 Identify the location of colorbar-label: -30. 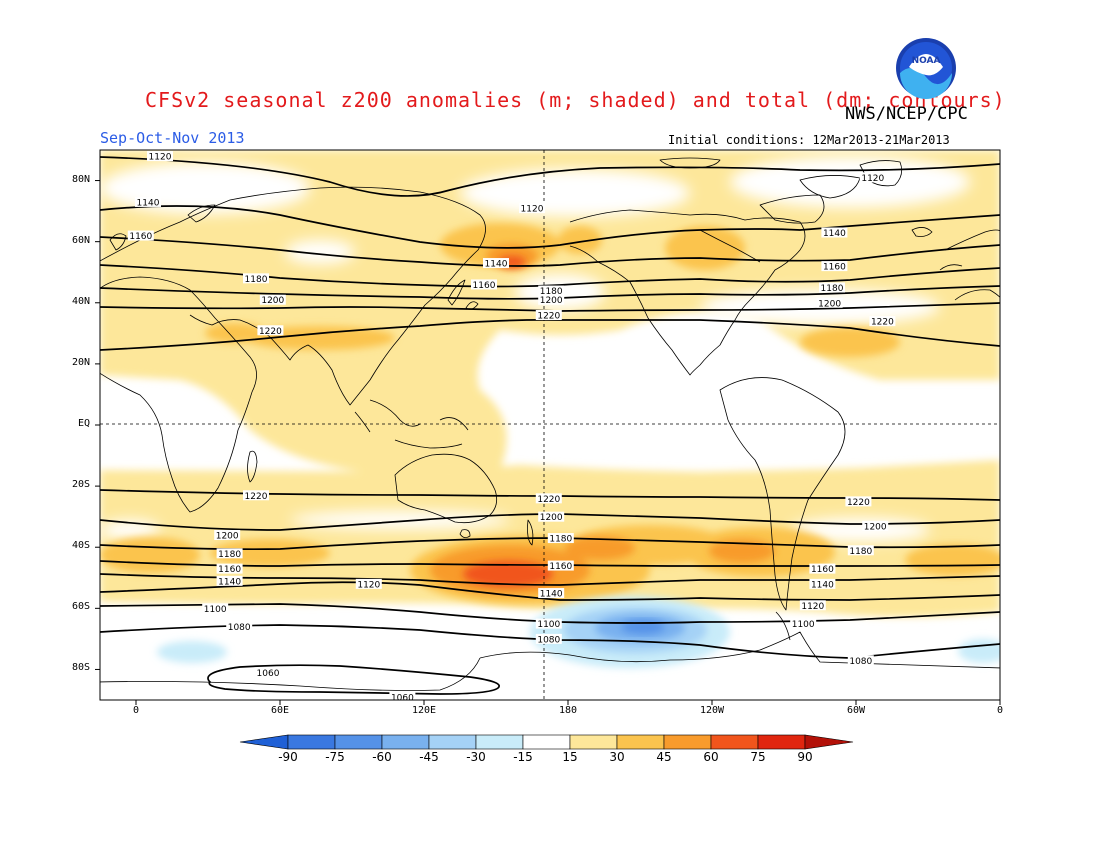
(476, 757).